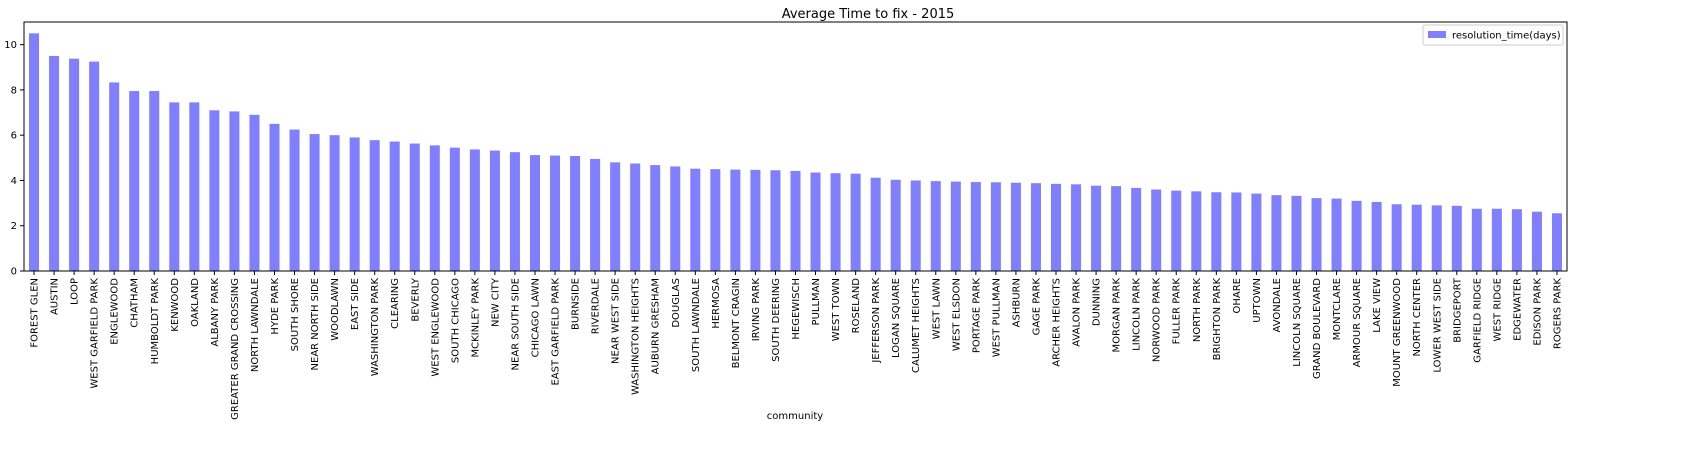 Image resolution: width=1708 pixels, height=465 pixels. Describe the element at coordinates (1537, 312) in the screenshot. I see `x-tick-label: EDISON PARK` at that location.